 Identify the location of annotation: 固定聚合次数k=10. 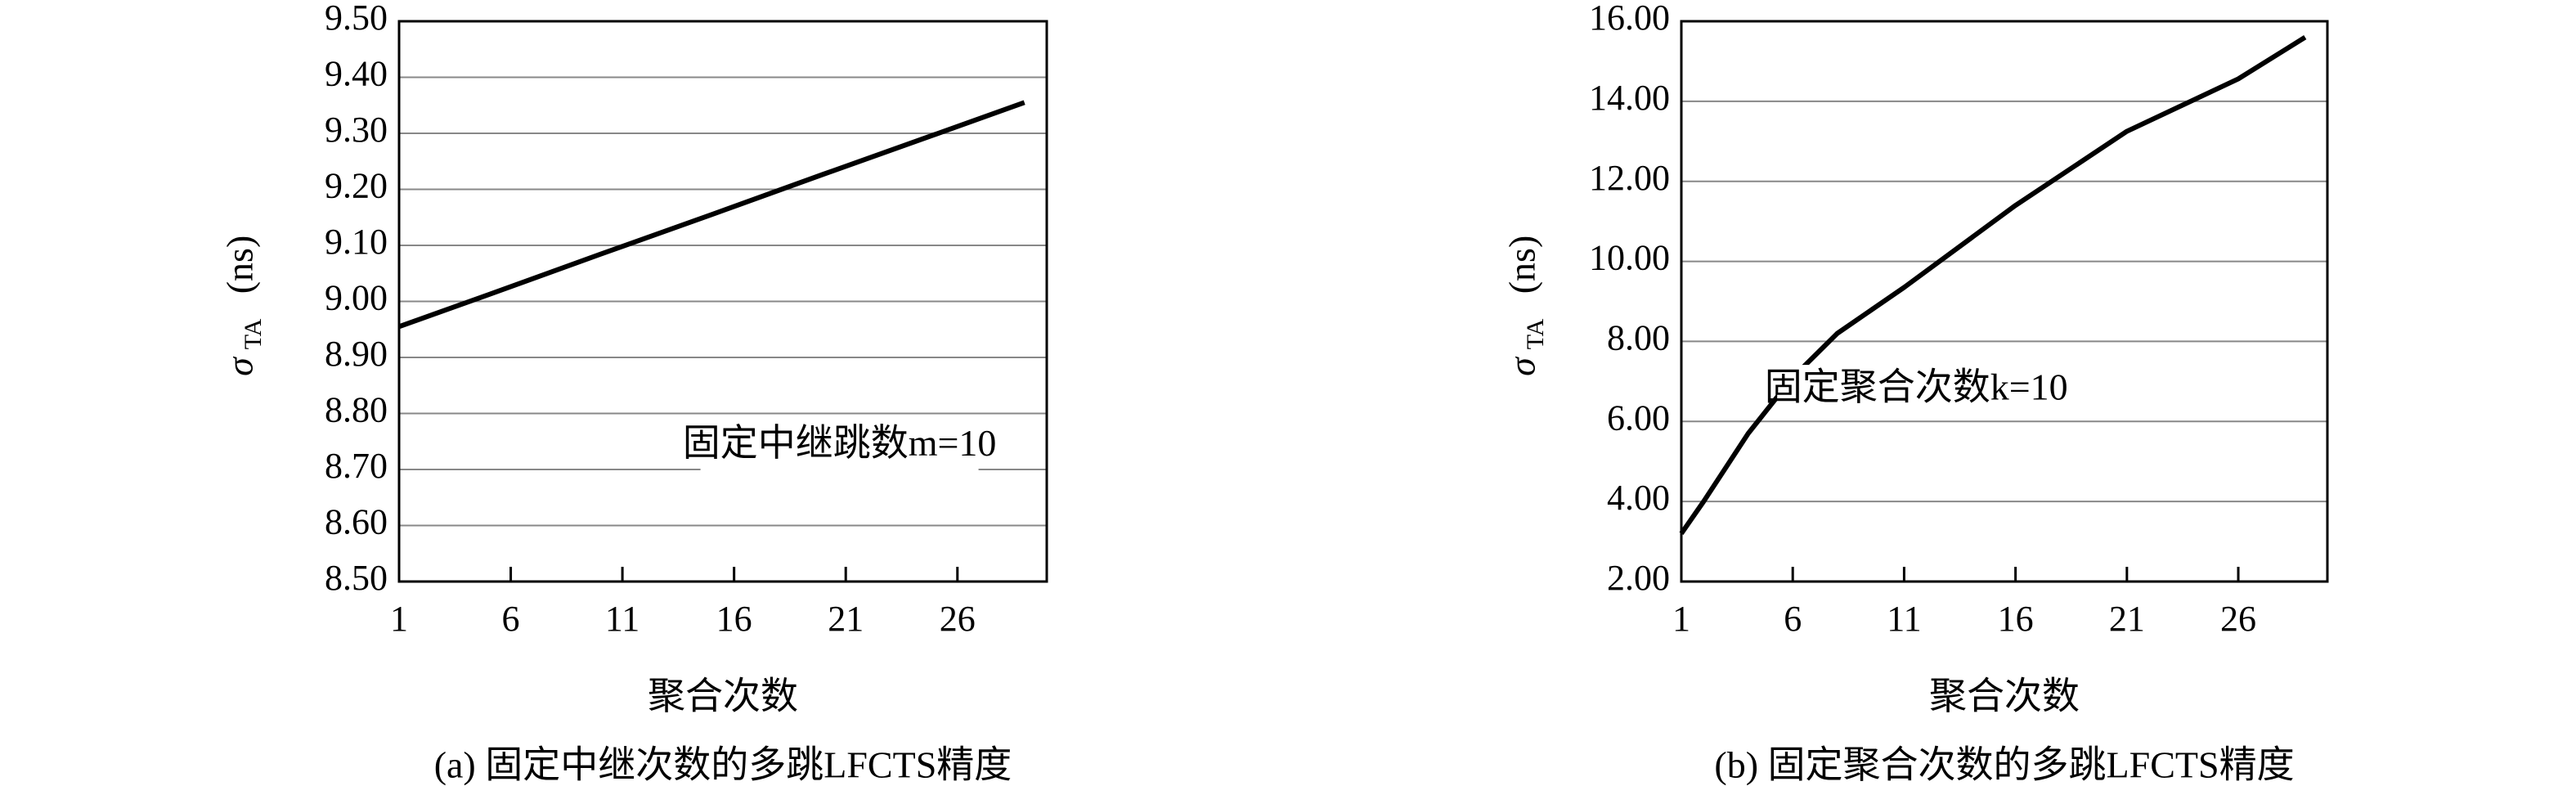
(1917, 387).